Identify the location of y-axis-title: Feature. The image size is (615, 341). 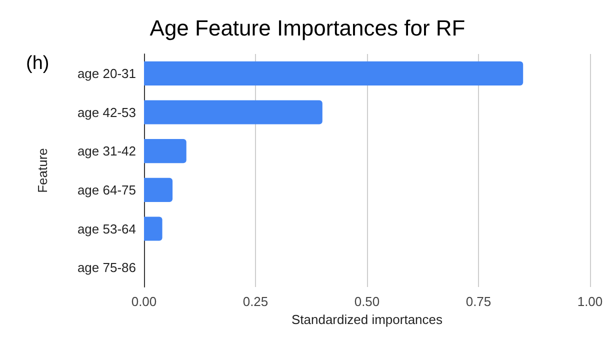
(42, 170).